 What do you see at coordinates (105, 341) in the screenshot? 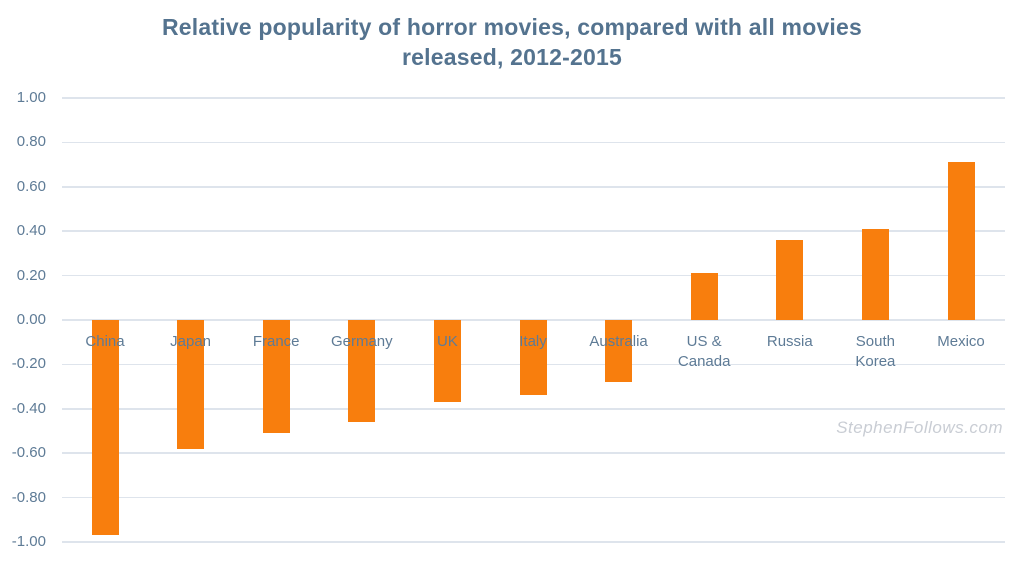
I see `category-label-china: China` at bounding box center [105, 341].